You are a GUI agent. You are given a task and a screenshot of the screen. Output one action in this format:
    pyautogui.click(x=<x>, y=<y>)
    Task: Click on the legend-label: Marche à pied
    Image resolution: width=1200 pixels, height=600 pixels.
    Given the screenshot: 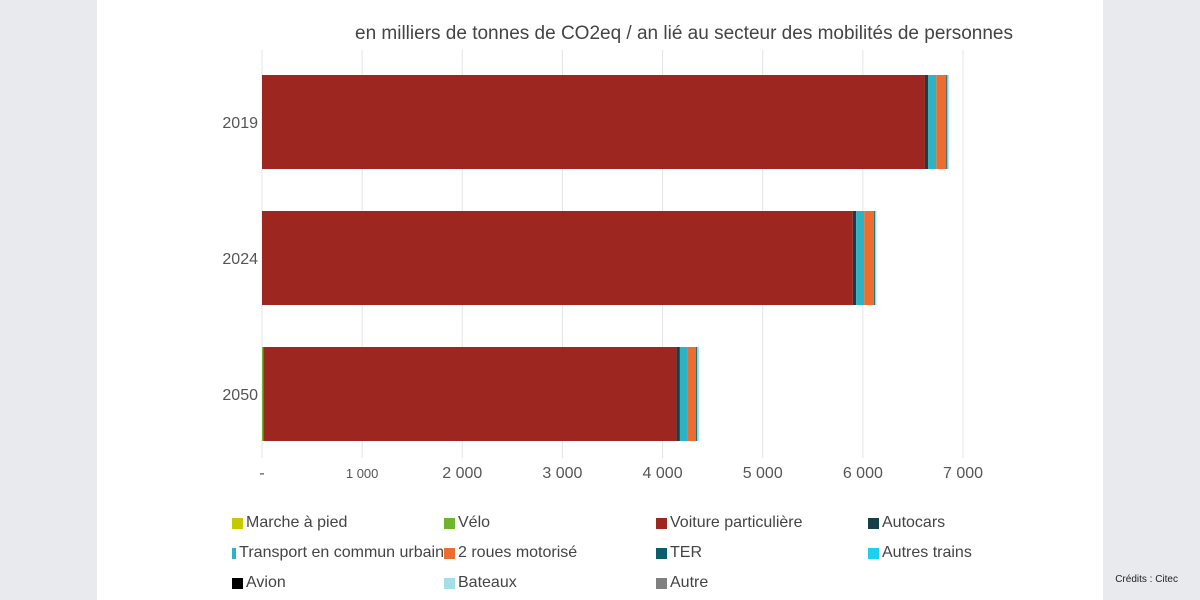 What is the action you would take?
    pyautogui.click(x=297, y=522)
    